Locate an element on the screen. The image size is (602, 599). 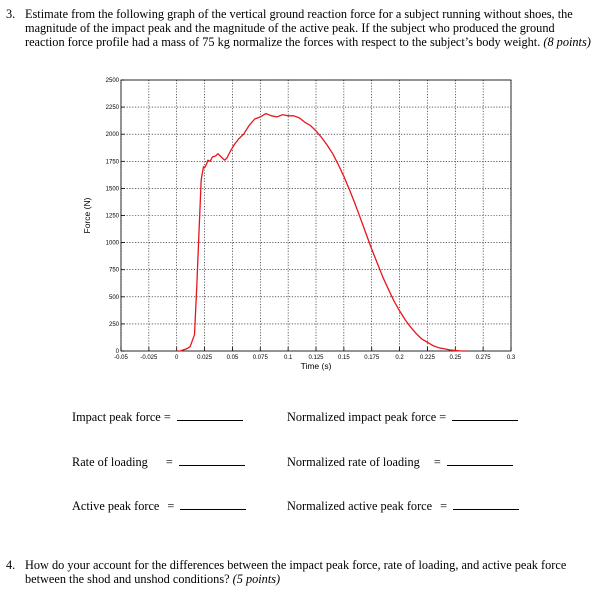
y-tick-label: 1750 is located at coordinates (113, 162).